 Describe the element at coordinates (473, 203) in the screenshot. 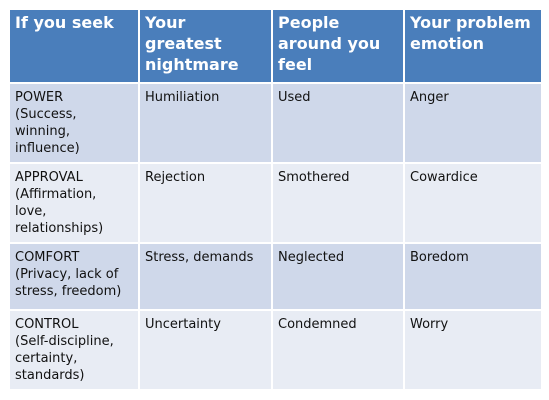

I see `emotion-cell: Cowardice` at that location.